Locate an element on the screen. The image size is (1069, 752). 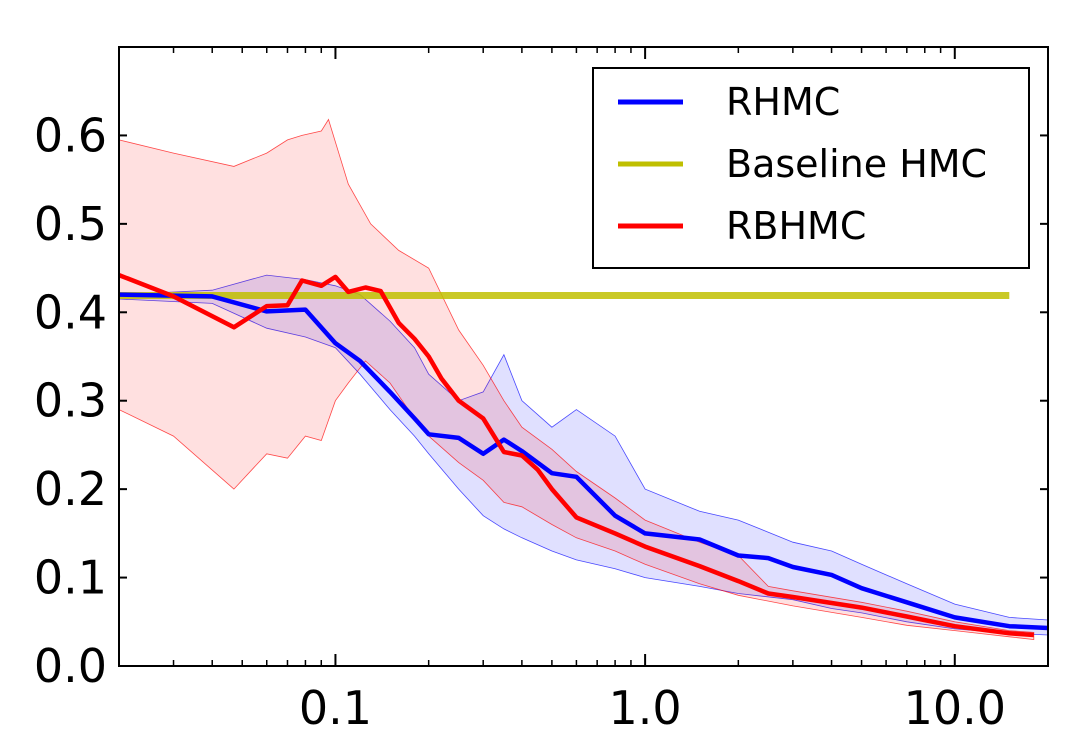
y-tick-label: 0.3 is located at coordinates (70, 401).